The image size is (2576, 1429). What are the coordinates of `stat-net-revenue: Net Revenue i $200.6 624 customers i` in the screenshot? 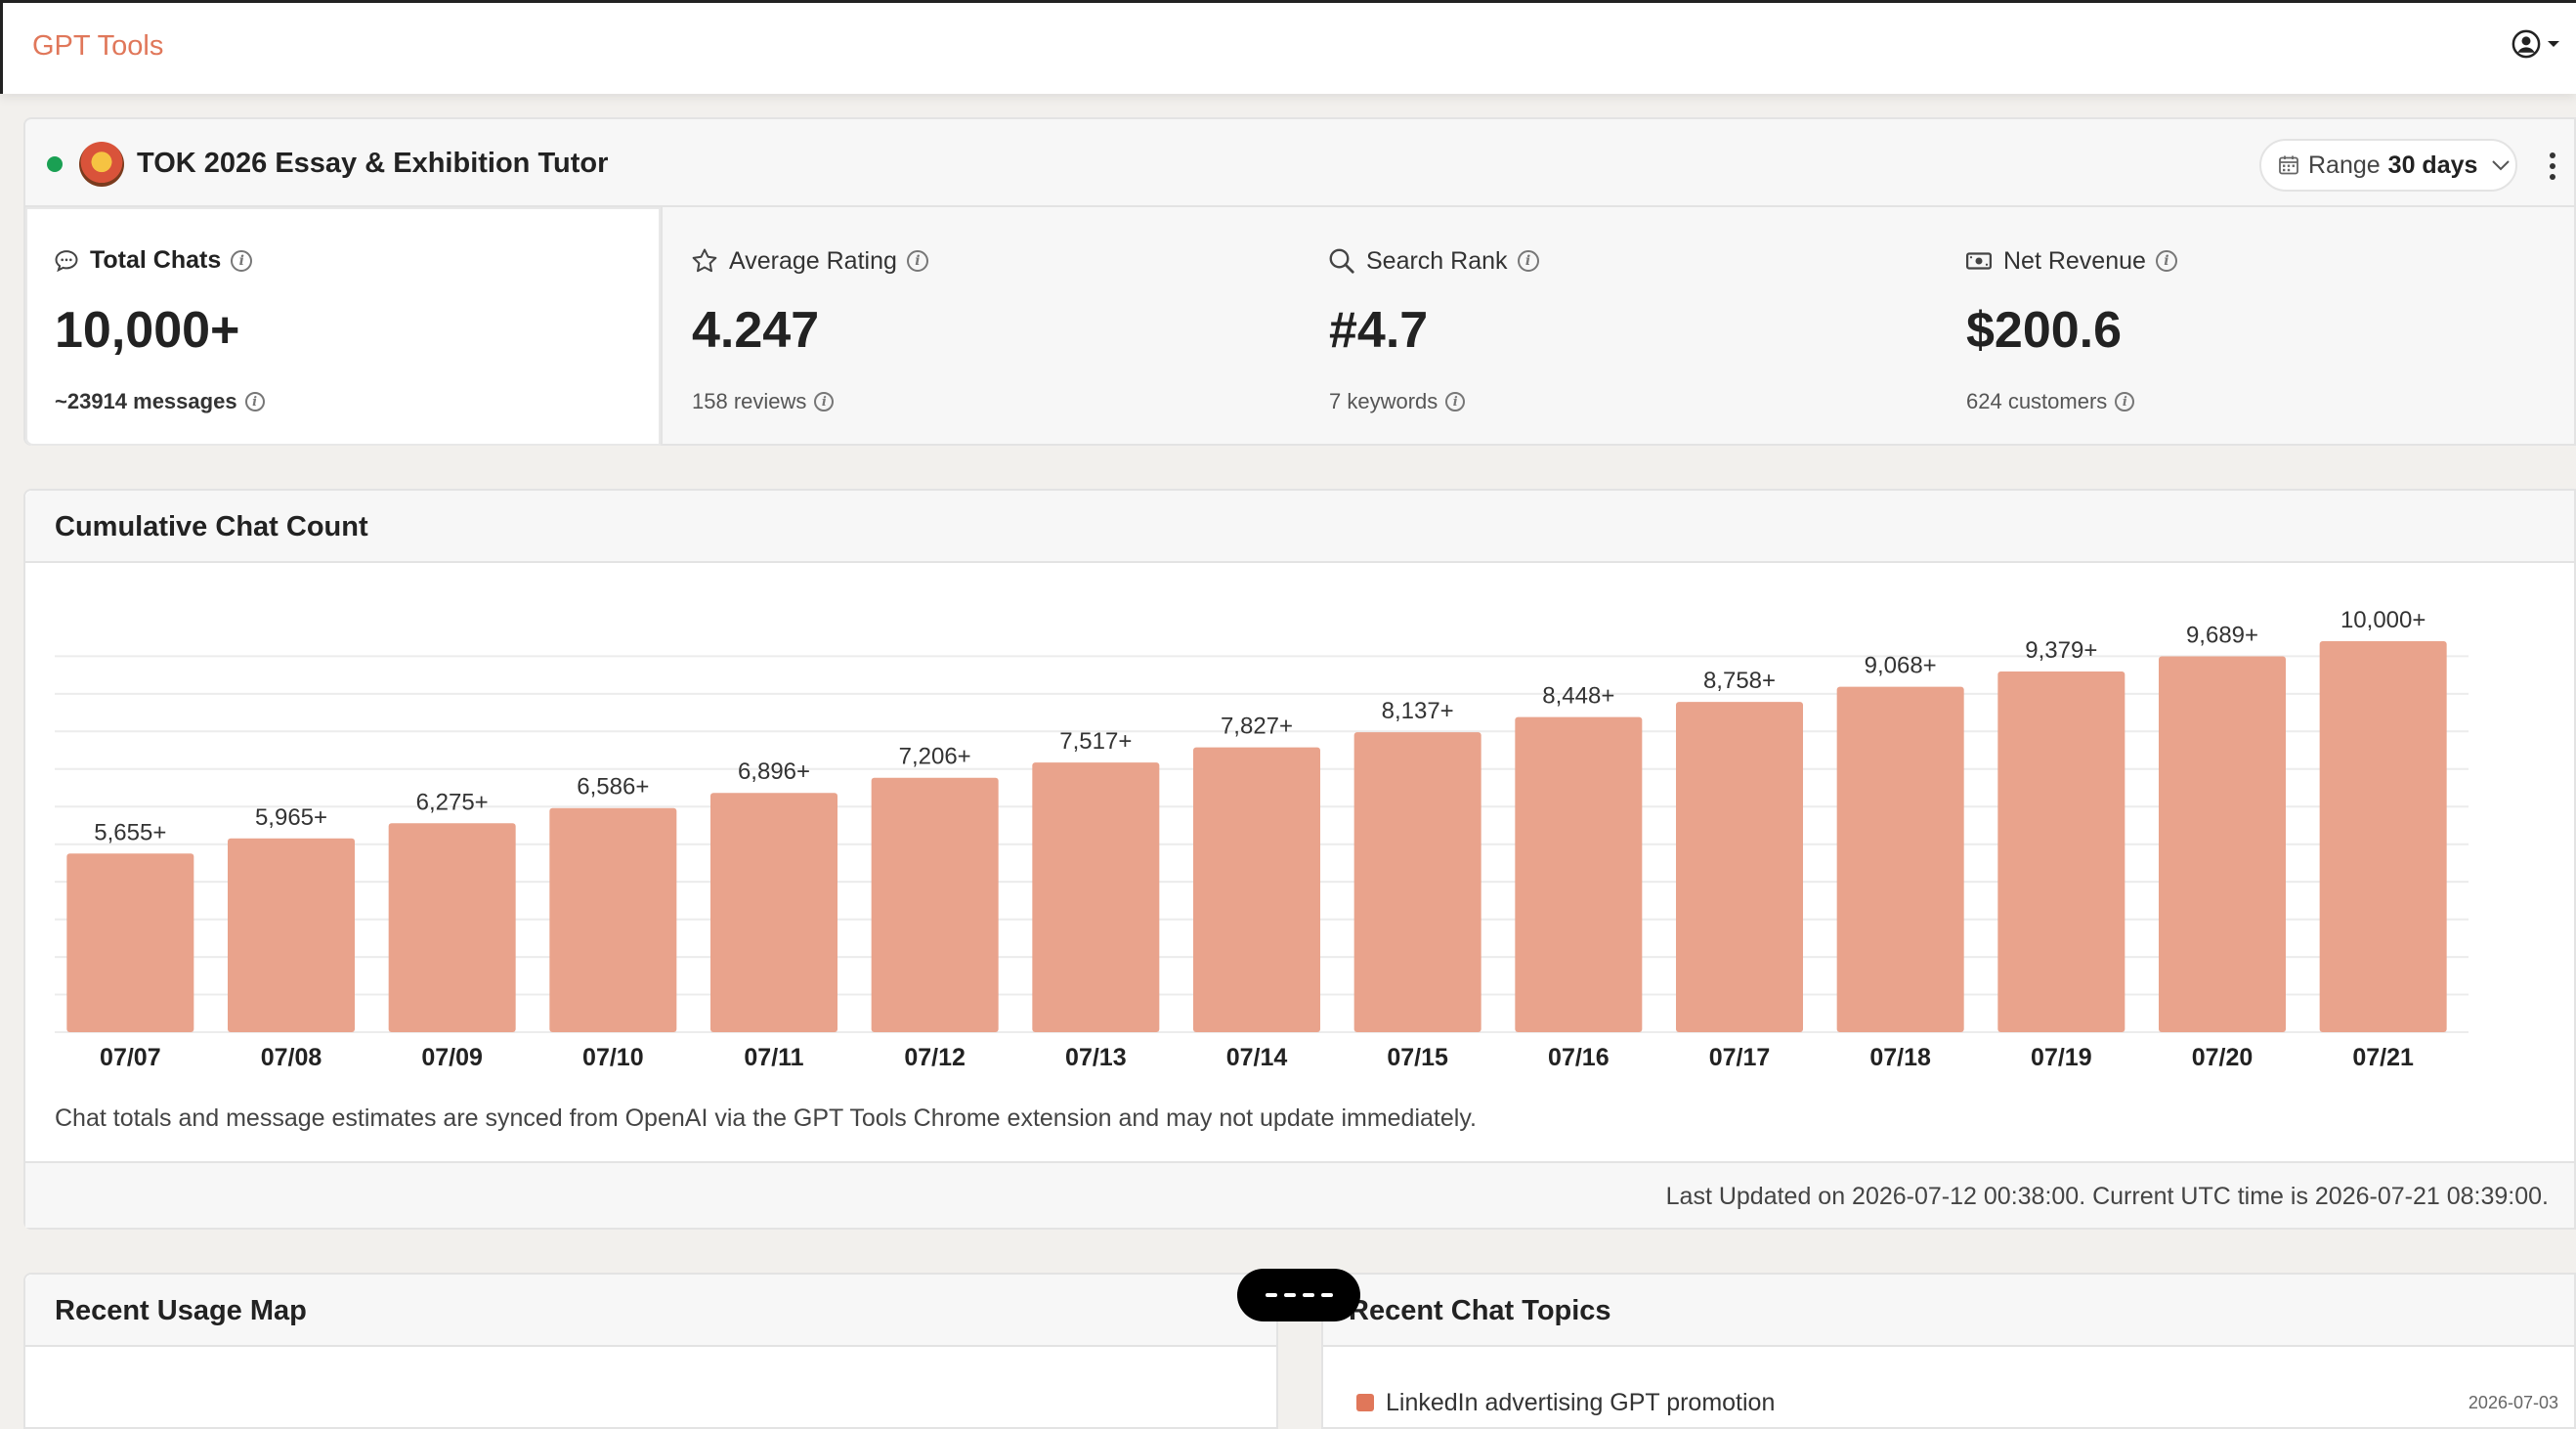 It's located at (2255, 326).